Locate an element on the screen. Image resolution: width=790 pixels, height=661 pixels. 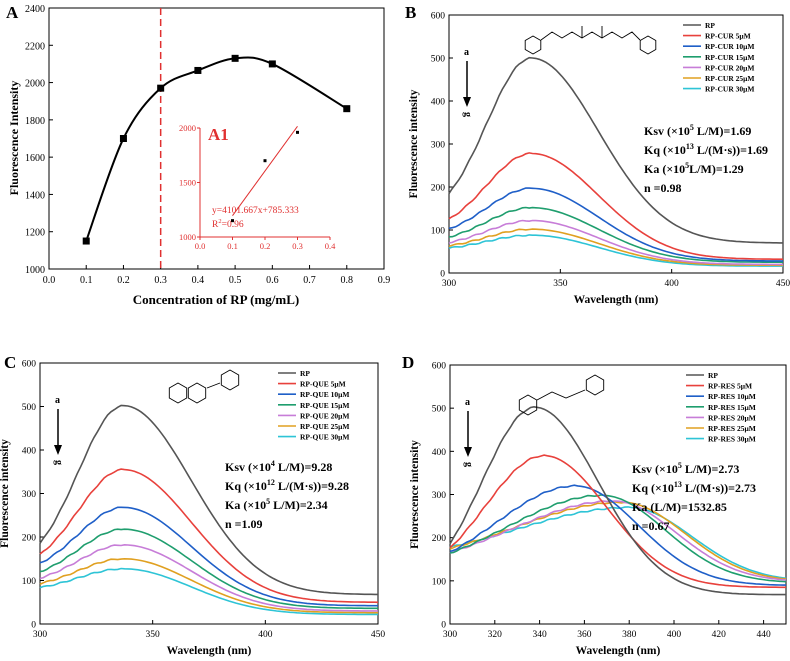
vinyl-bond is located at coordinates (561, 395).